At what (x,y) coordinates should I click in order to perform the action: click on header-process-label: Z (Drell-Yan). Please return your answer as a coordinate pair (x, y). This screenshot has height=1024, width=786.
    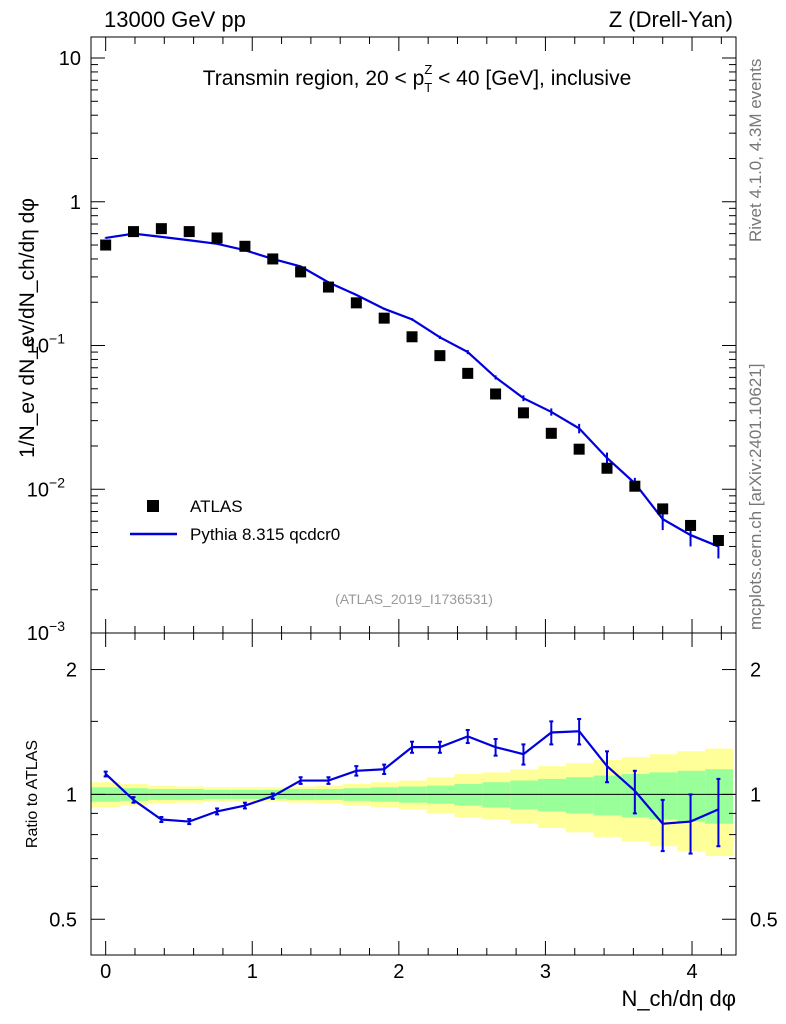
    Looking at the image, I should click on (671, 19).